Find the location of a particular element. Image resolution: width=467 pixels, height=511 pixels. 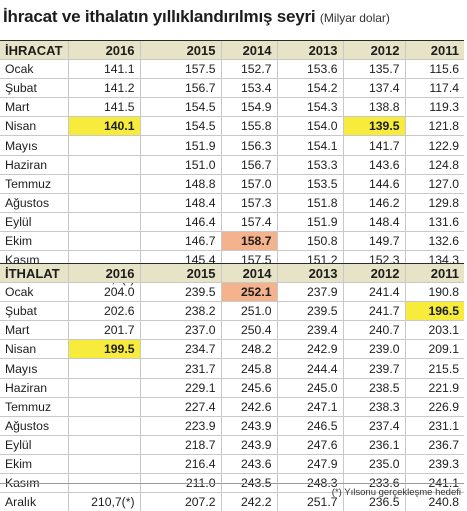

table-row: Ocak 141.1 157.5 152.7 153.6 135.7 115.6 is located at coordinates (232, 69).